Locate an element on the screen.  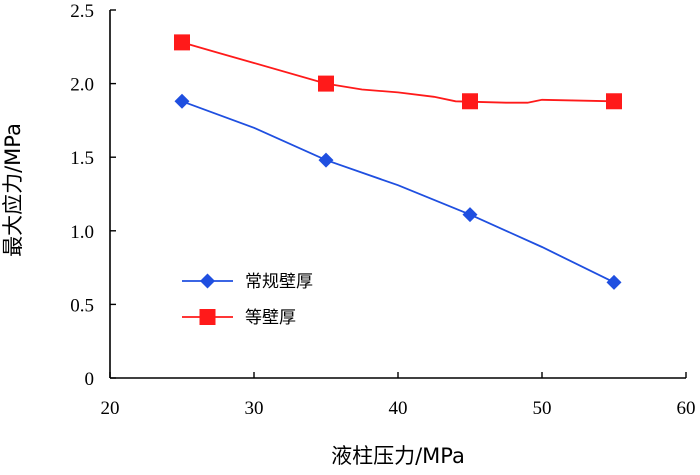
series-line is located at coordinates (398, 72).